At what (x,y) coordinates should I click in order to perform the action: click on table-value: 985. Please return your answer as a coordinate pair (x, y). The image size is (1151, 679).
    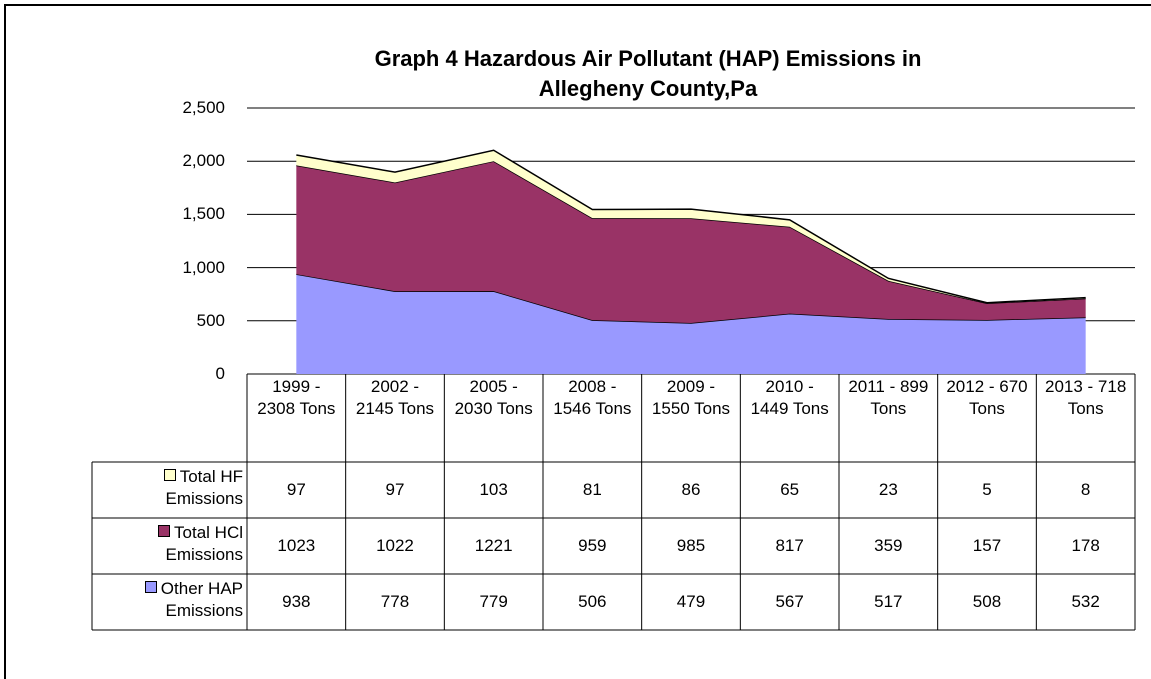
    Looking at the image, I should click on (691, 545).